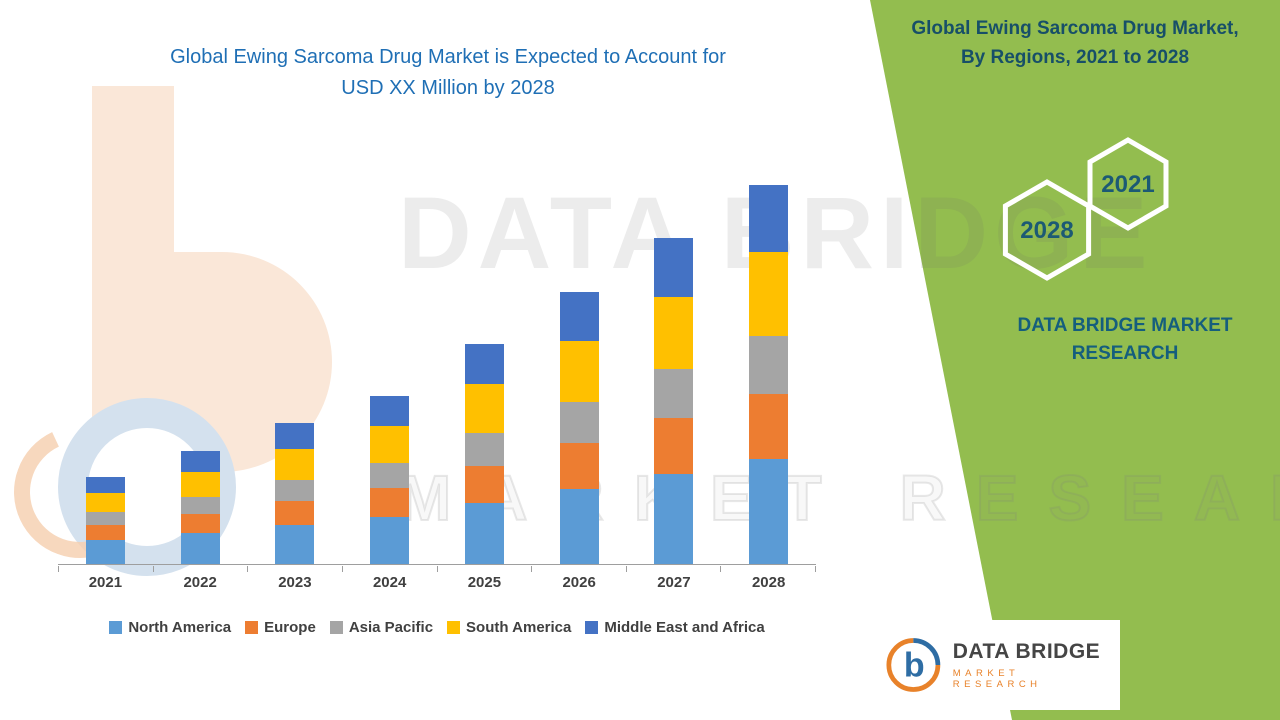  Describe the element at coordinates (1026, 651) in the screenshot. I see `footer-logo-brand: DATA BRIDGE` at that location.